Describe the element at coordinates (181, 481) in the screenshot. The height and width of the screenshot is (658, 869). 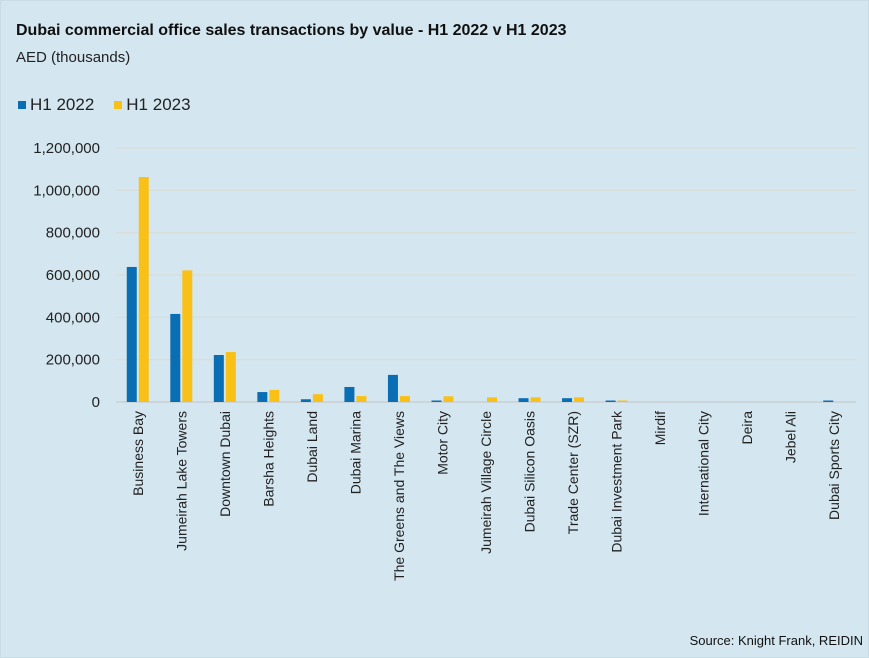
I see `x-tick-label: Jumeirah Lake Towers` at that location.